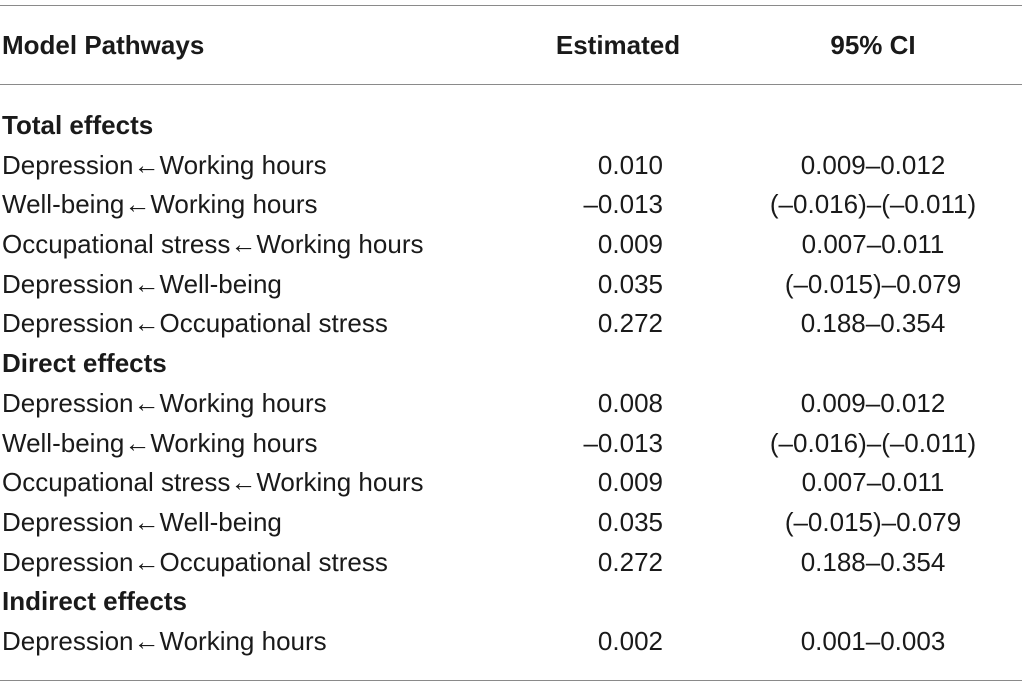 The width and height of the screenshot is (1022, 699). Describe the element at coordinates (511, 5) in the screenshot. I see `top-rule` at that location.